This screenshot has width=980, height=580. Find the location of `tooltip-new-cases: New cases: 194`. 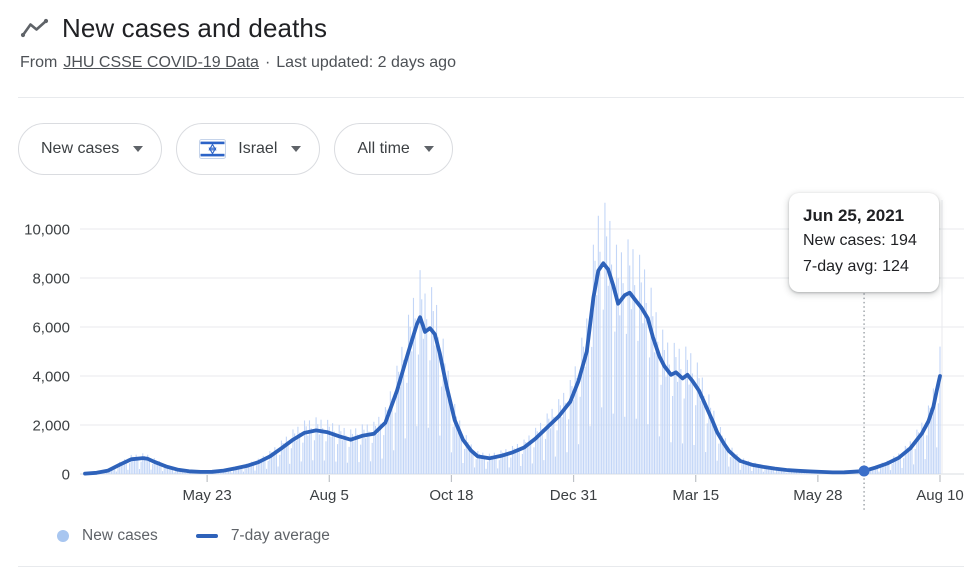

tooltip-new-cases: New cases: 194 is located at coordinates (860, 240).